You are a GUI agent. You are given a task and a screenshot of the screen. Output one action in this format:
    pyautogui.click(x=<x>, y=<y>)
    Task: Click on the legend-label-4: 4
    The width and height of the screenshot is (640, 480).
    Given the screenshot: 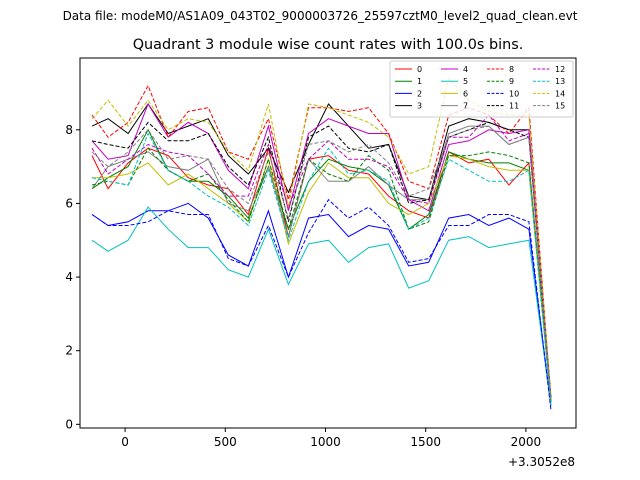 What is the action you would take?
    pyautogui.click(x=465, y=69)
    